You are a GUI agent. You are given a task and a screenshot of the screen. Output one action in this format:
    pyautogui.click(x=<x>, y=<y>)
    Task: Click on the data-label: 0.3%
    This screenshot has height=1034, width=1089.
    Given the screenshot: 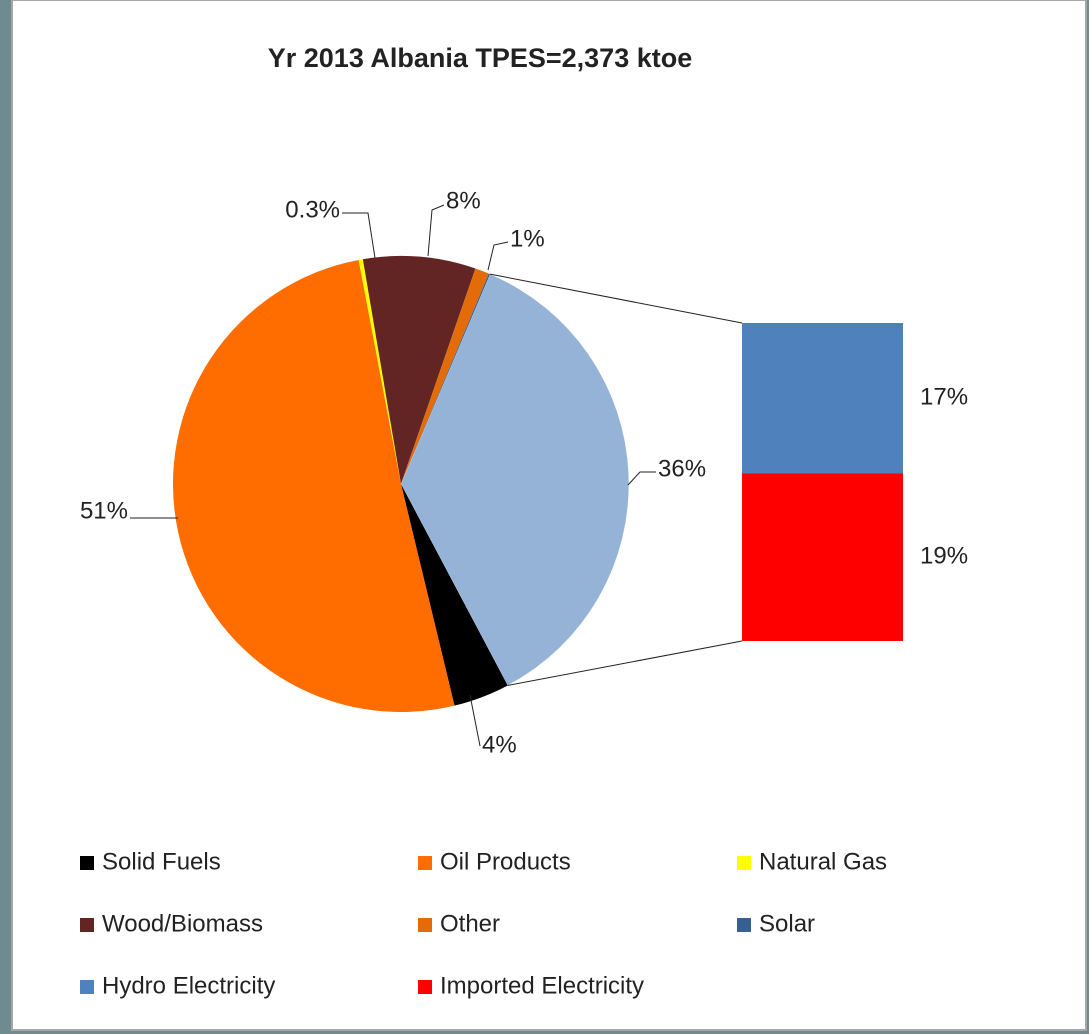 What is the action you would take?
    pyautogui.click(x=312, y=209)
    